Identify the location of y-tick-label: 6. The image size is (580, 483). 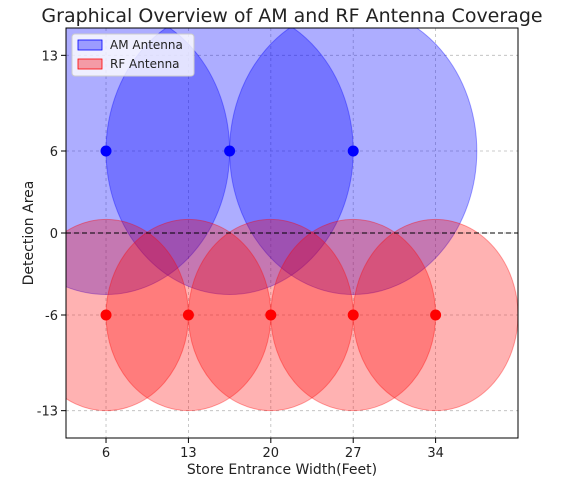
(54, 152).